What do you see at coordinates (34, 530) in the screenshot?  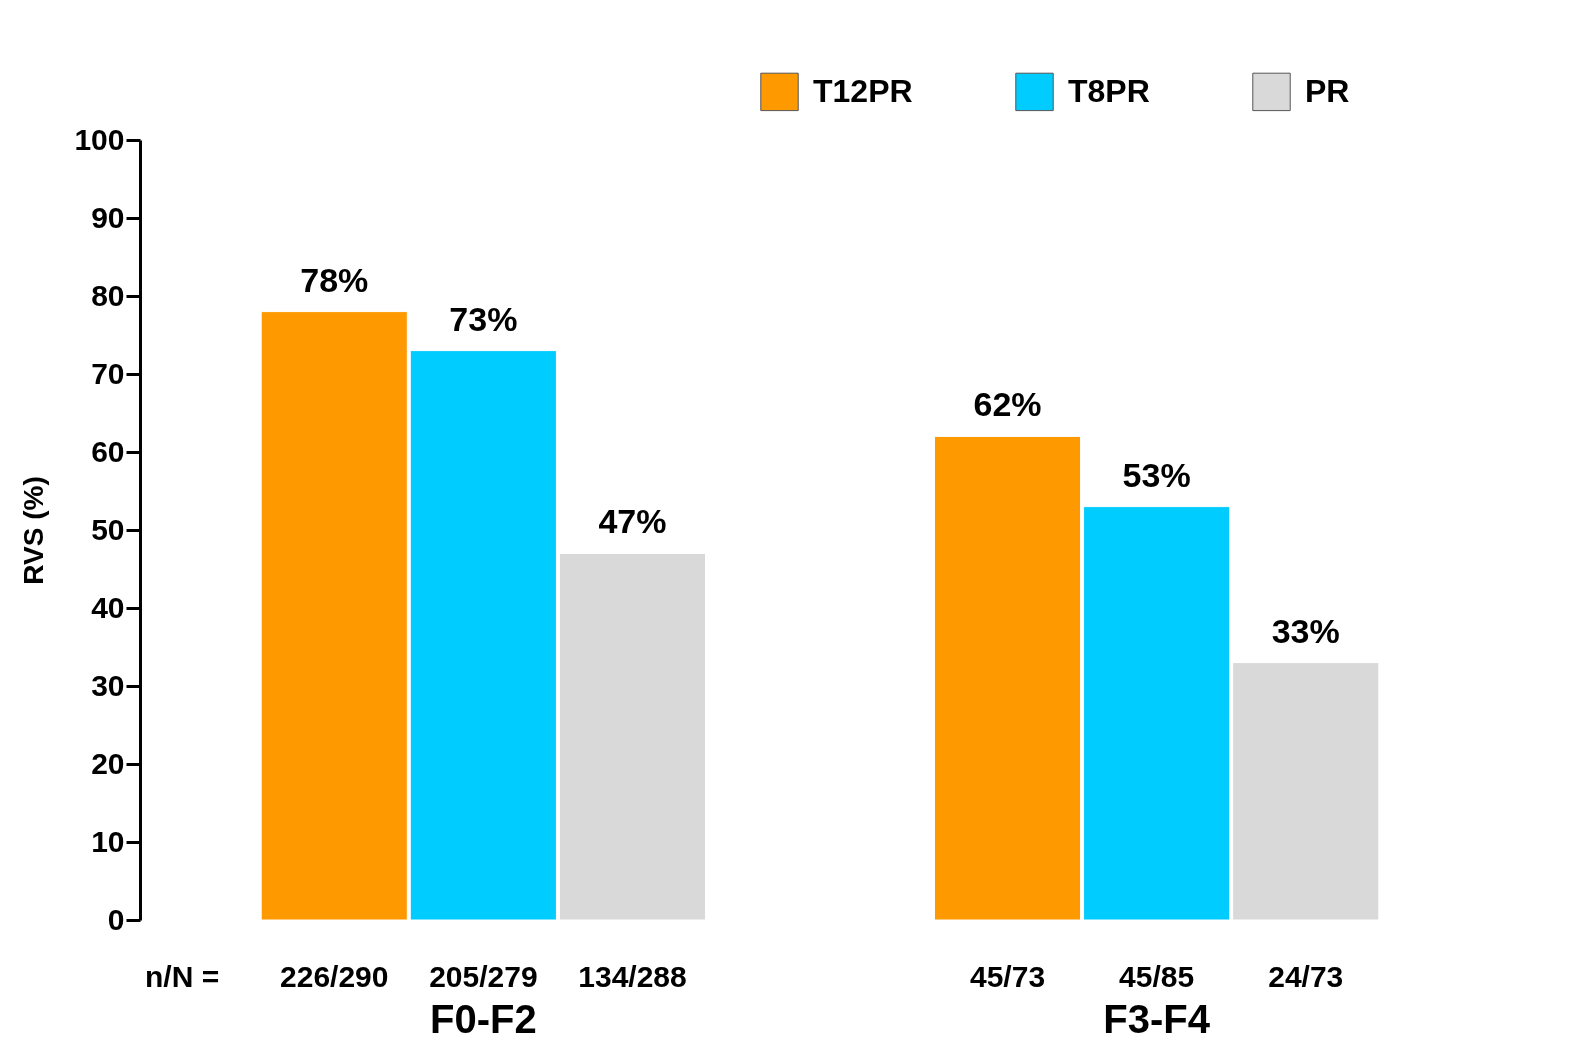 I see `y-axis-title: RVS (%)` at bounding box center [34, 530].